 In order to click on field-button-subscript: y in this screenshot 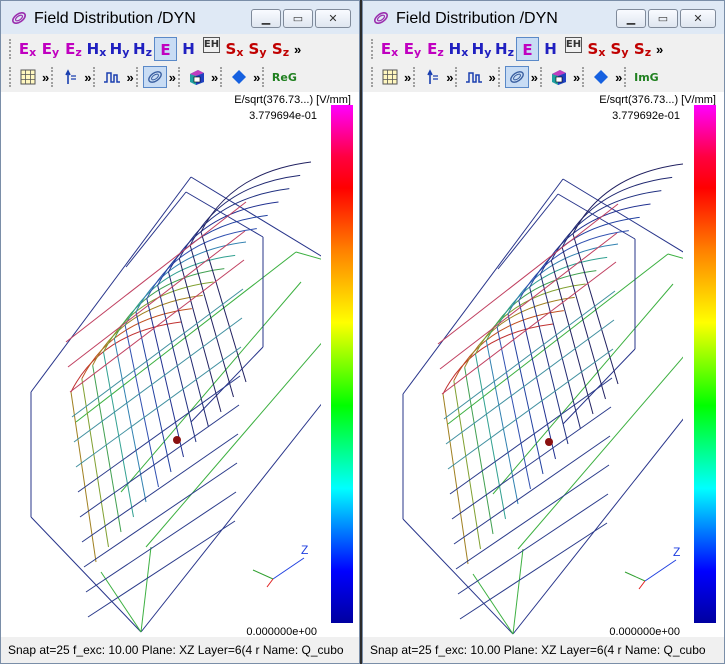, I will do `click(488, 52)`.